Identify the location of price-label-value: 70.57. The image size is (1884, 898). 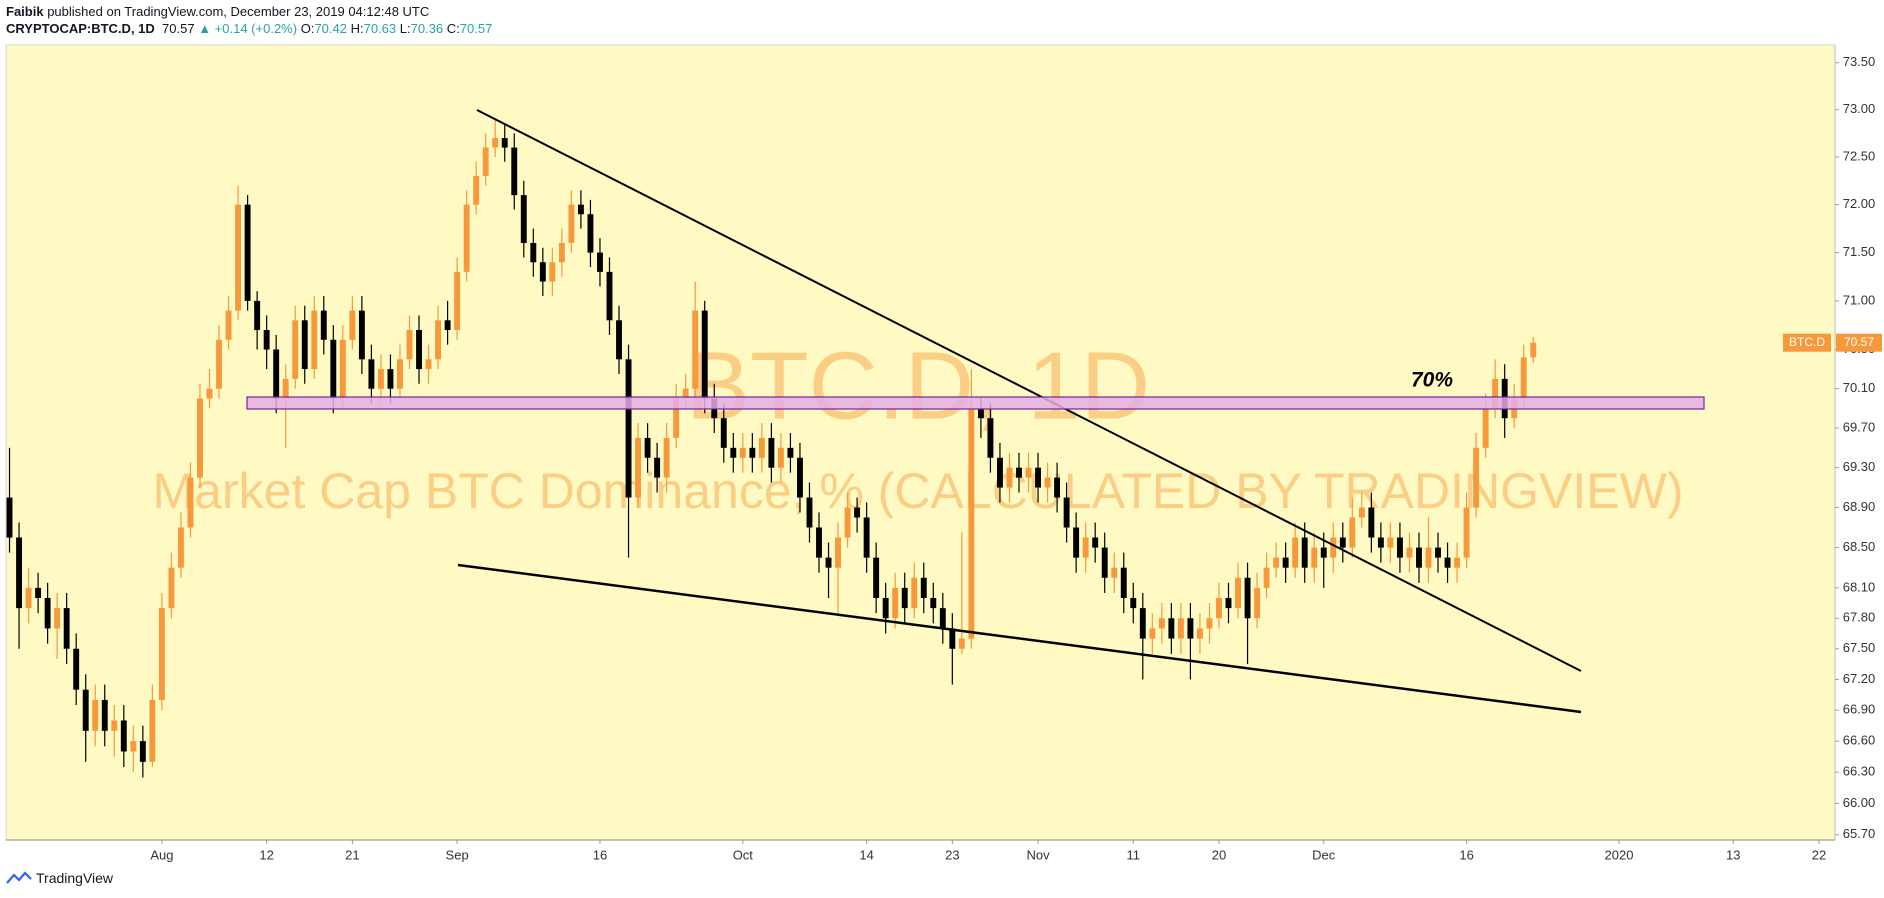
(1859, 342).